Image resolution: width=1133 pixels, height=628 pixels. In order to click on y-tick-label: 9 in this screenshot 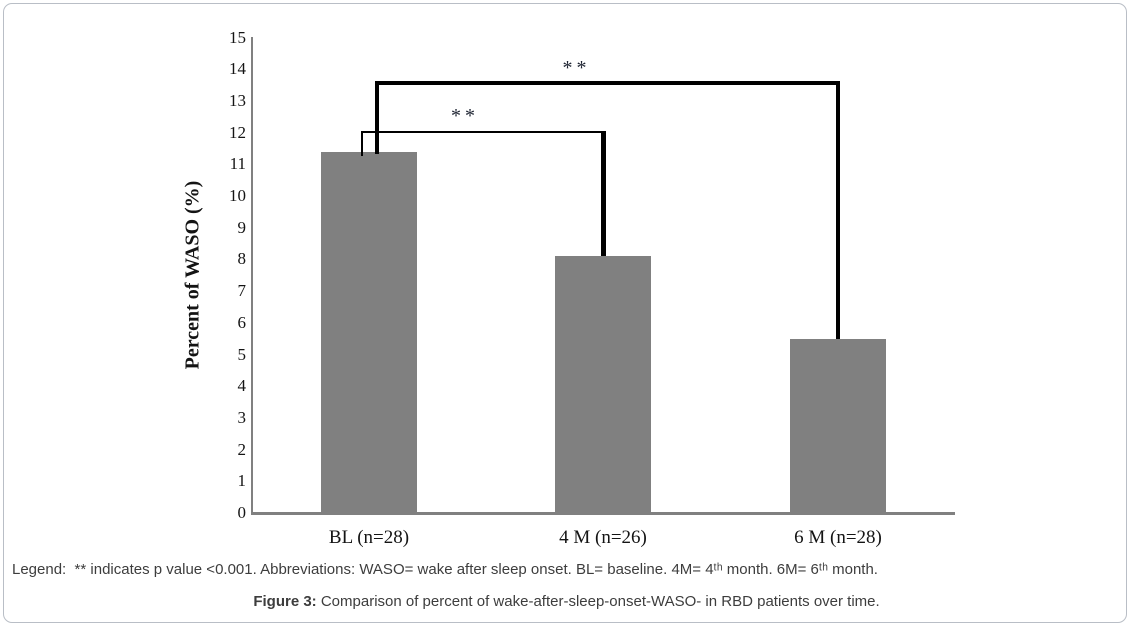, I will do `click(242, 227)`.